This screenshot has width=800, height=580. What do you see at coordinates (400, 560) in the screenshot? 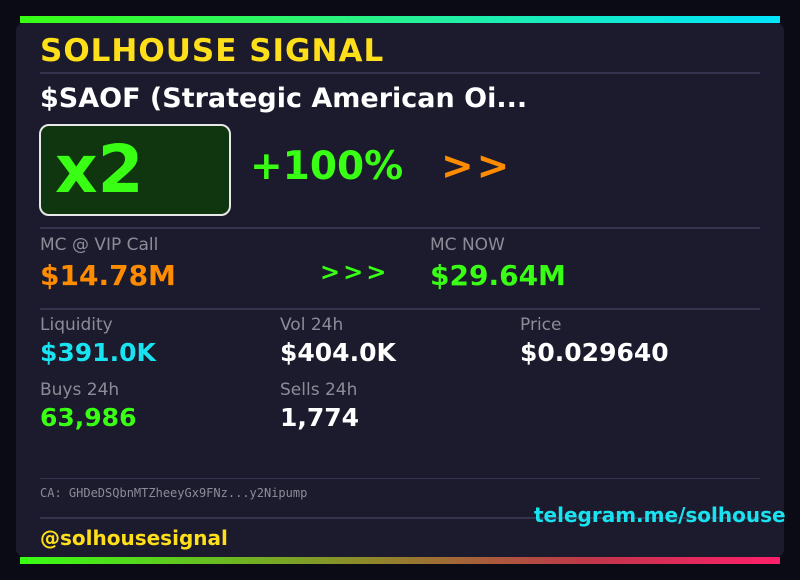
I see `bottom-gradient-bar` at bounding box center [400, 560].